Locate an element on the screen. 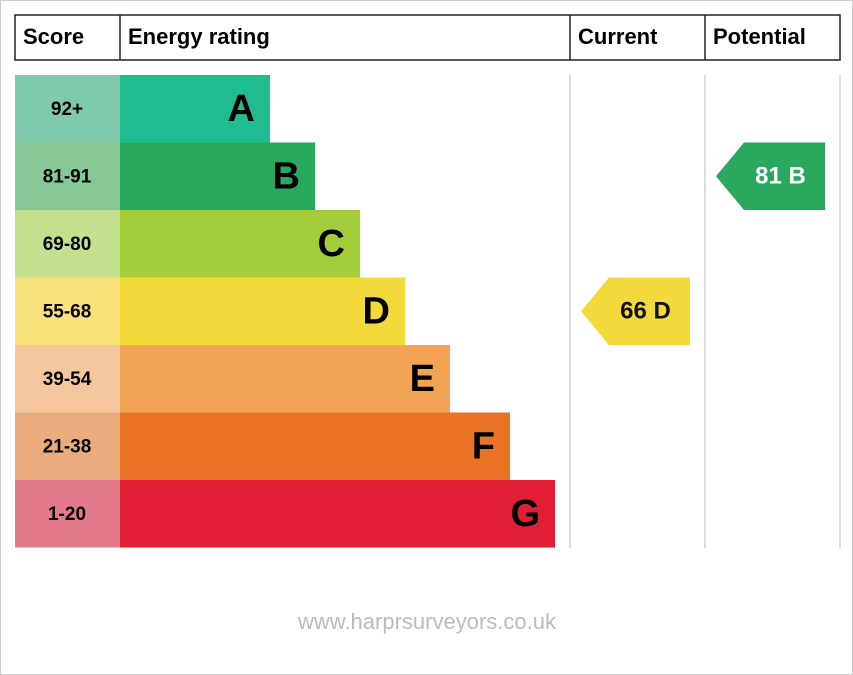  score-range: 69-80 is located at coordinates (67, 244).